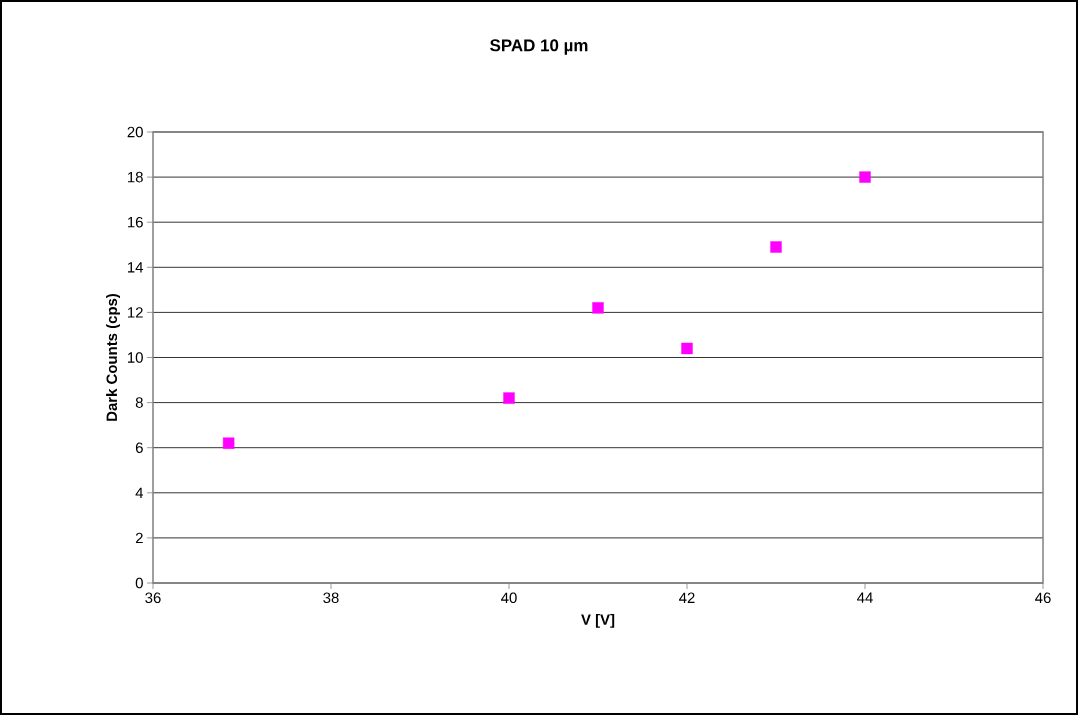  What do you see at coordinates (687, 597) in the screenshot?
I see `x-tick-label: 42` at bounding box center [687, 597].